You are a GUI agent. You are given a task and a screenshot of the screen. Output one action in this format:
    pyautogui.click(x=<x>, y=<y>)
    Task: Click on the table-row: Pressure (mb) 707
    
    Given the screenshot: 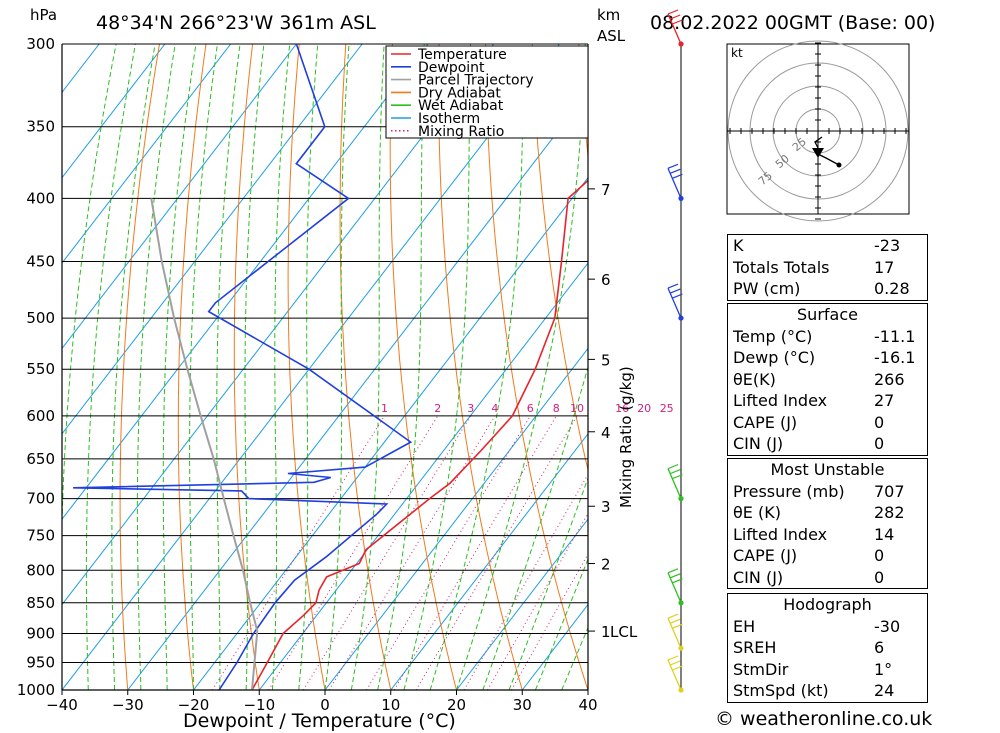 What is the action you would take?
    pyautogui.click(x=827, y=492)
    